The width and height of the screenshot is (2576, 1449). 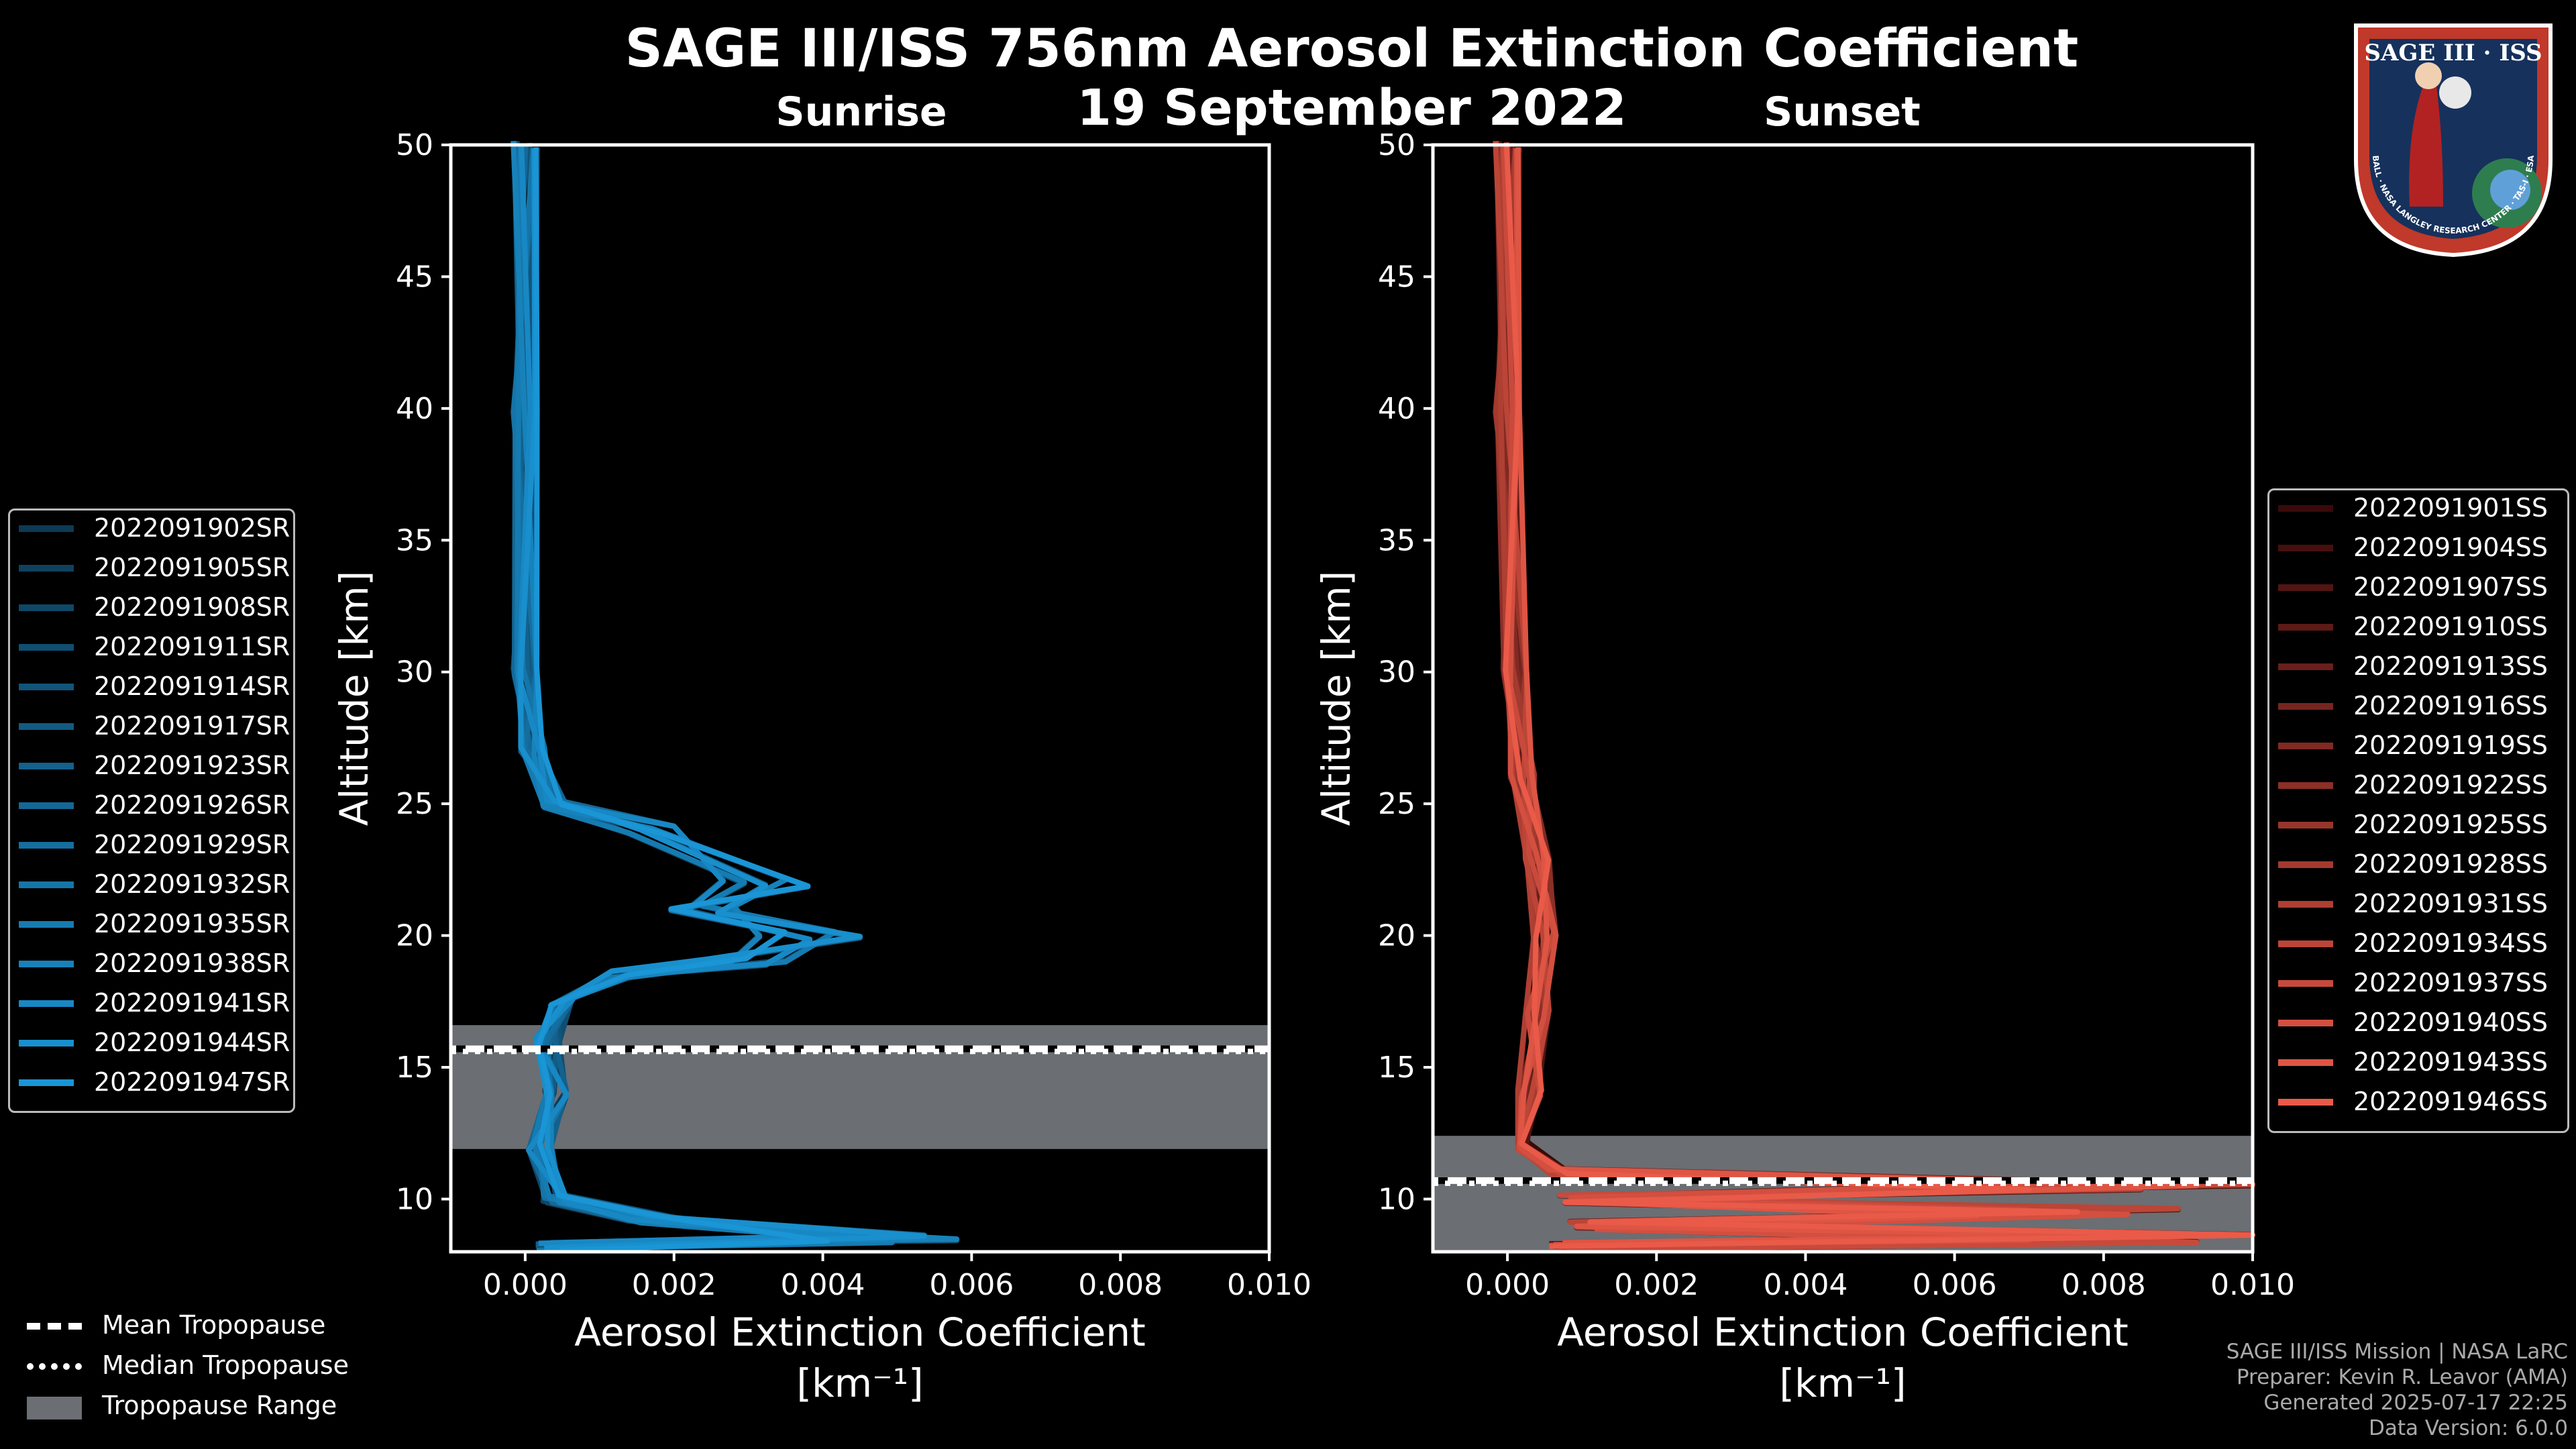 I want to click on sunset-legend-label: 2022091931SS, so click(x=2450, y=903).